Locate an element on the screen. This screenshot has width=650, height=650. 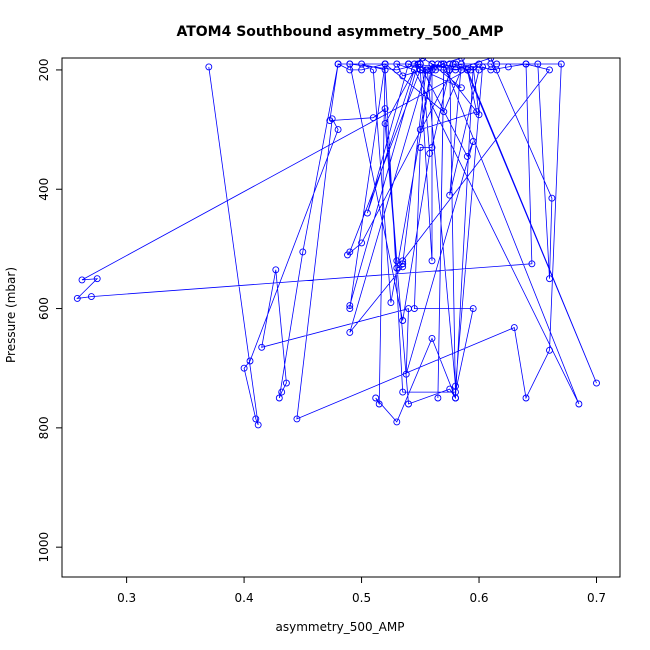
y-axis: 200 400 600 800 1000 is located at coordinates (49, 310).